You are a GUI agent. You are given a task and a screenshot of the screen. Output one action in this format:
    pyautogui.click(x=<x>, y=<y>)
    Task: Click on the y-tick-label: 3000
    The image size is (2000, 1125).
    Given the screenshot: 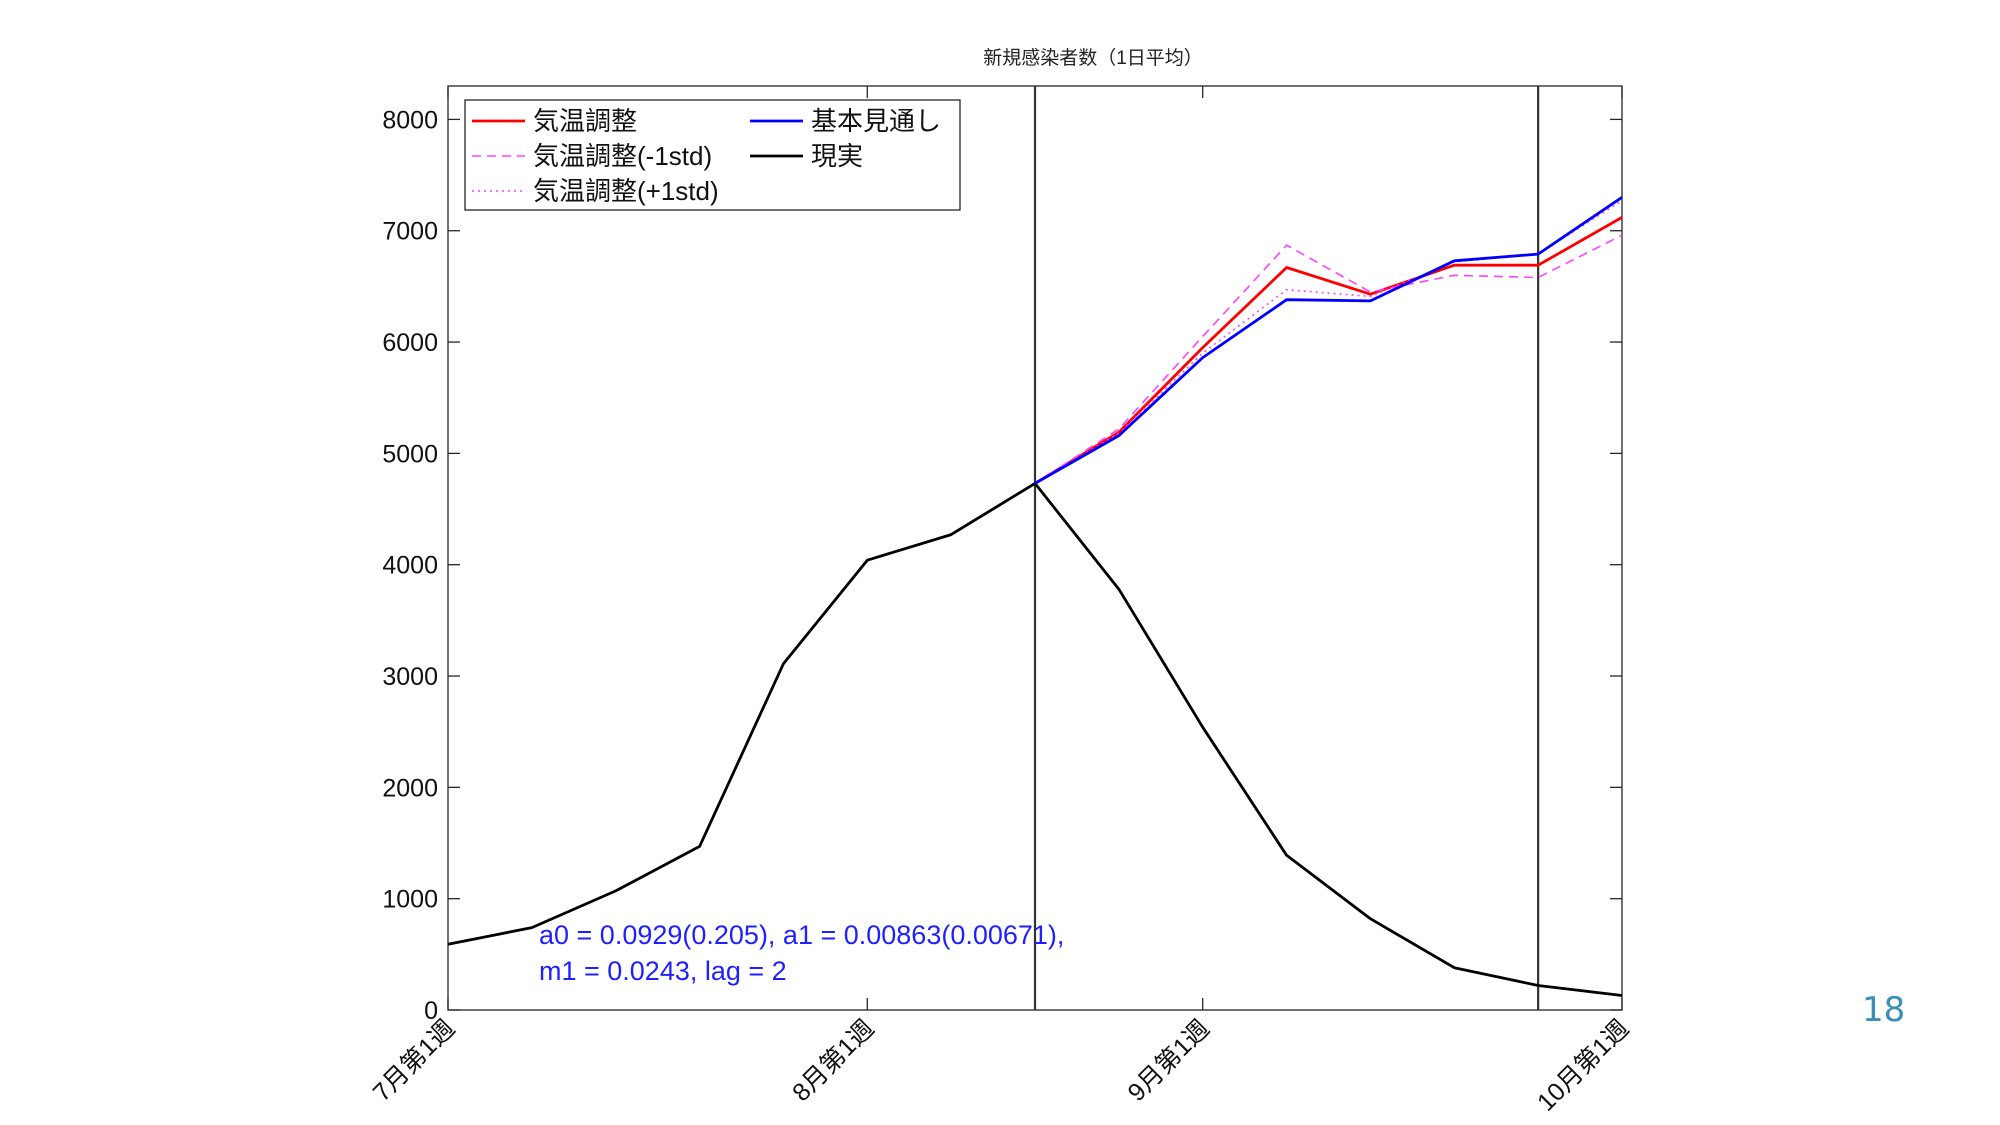 What is the action you would take?
    pyautogui.click(x=410, y=677)
    